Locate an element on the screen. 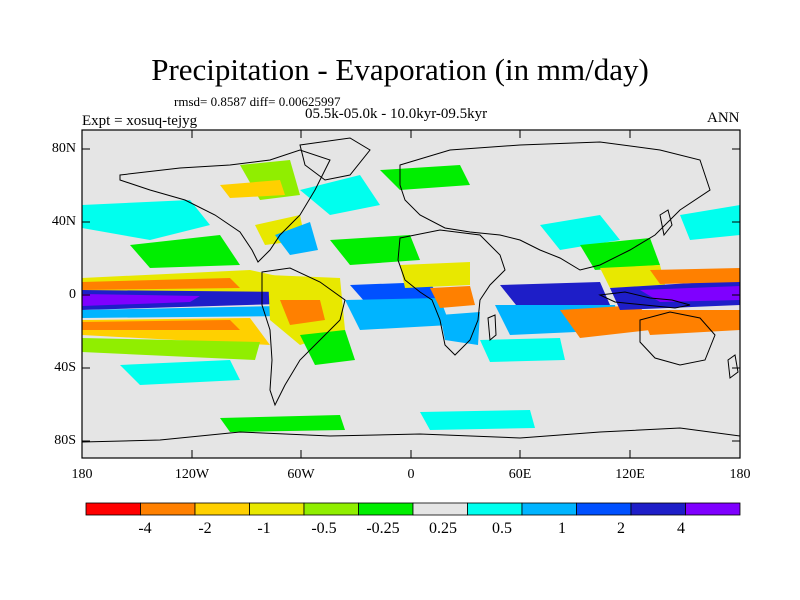  south-america-outline is located at coordinates (303, 337).